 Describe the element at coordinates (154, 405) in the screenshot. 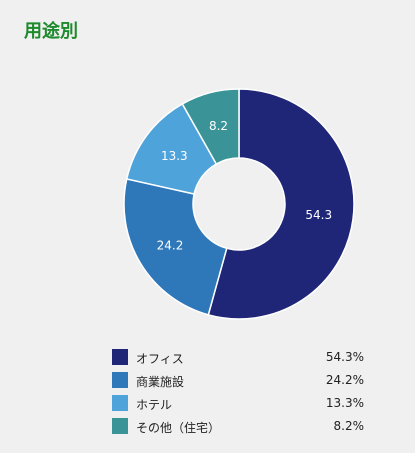

I see `legend-label-hotel: ホテル` at that location.